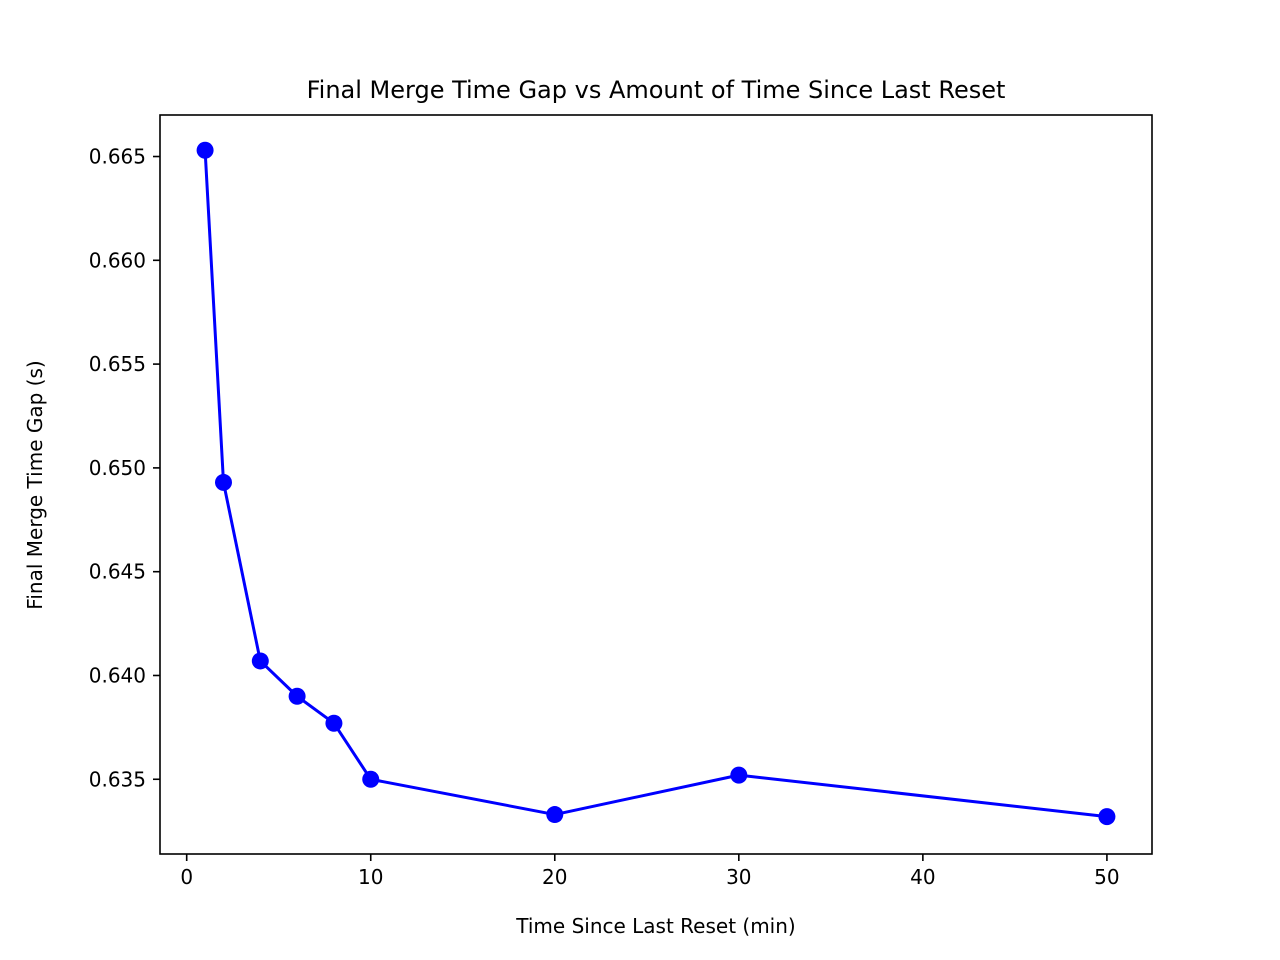 The height and width of the screenshot is (960, 1280). I want to click on x-tick-label: 10, so click(370, 877).